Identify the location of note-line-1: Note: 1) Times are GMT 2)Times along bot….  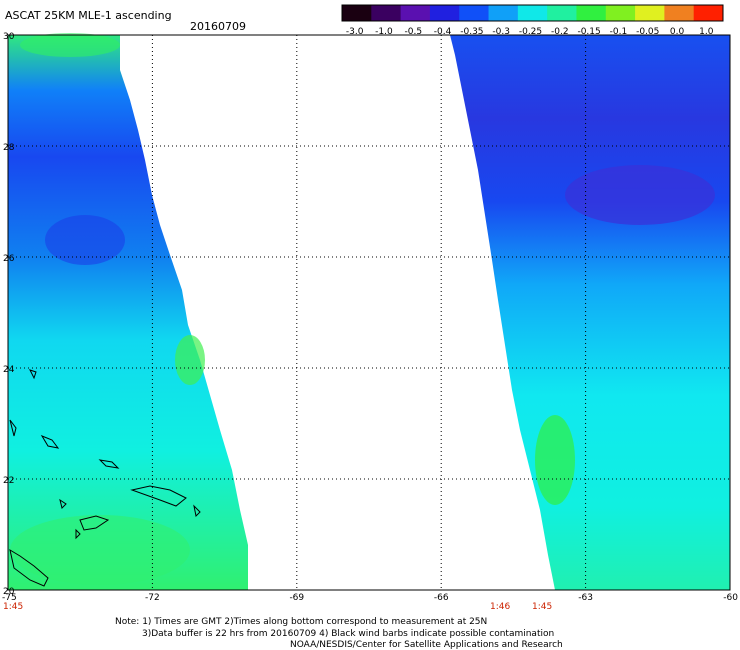
(301, 622).